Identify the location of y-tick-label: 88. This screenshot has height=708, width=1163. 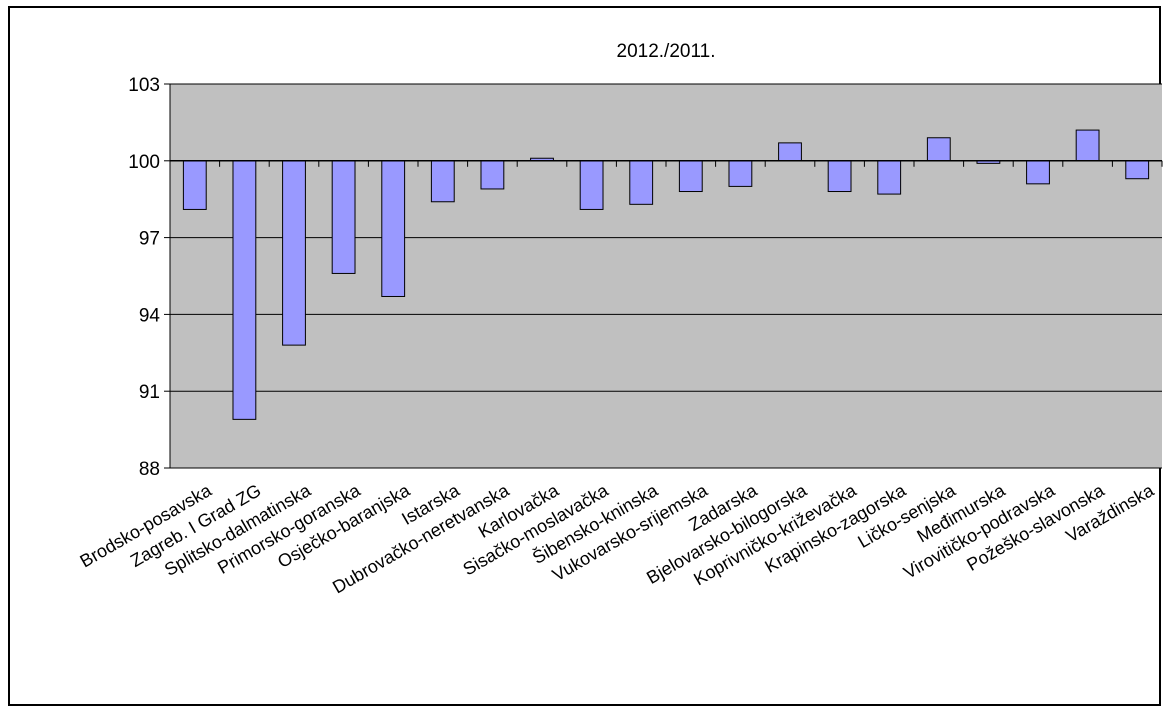
(149, 469).